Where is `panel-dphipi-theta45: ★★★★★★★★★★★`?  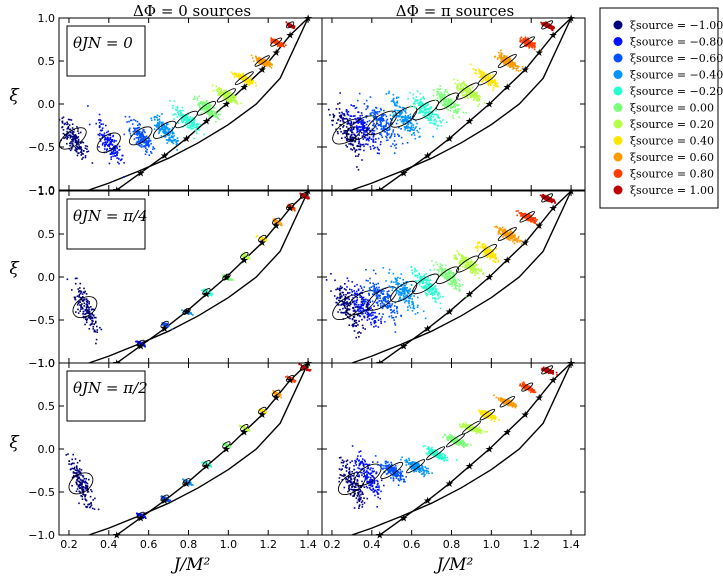
panel-dphipi-theta45: ★★★★★★★★★★★ is located at coordinates (453, 278).